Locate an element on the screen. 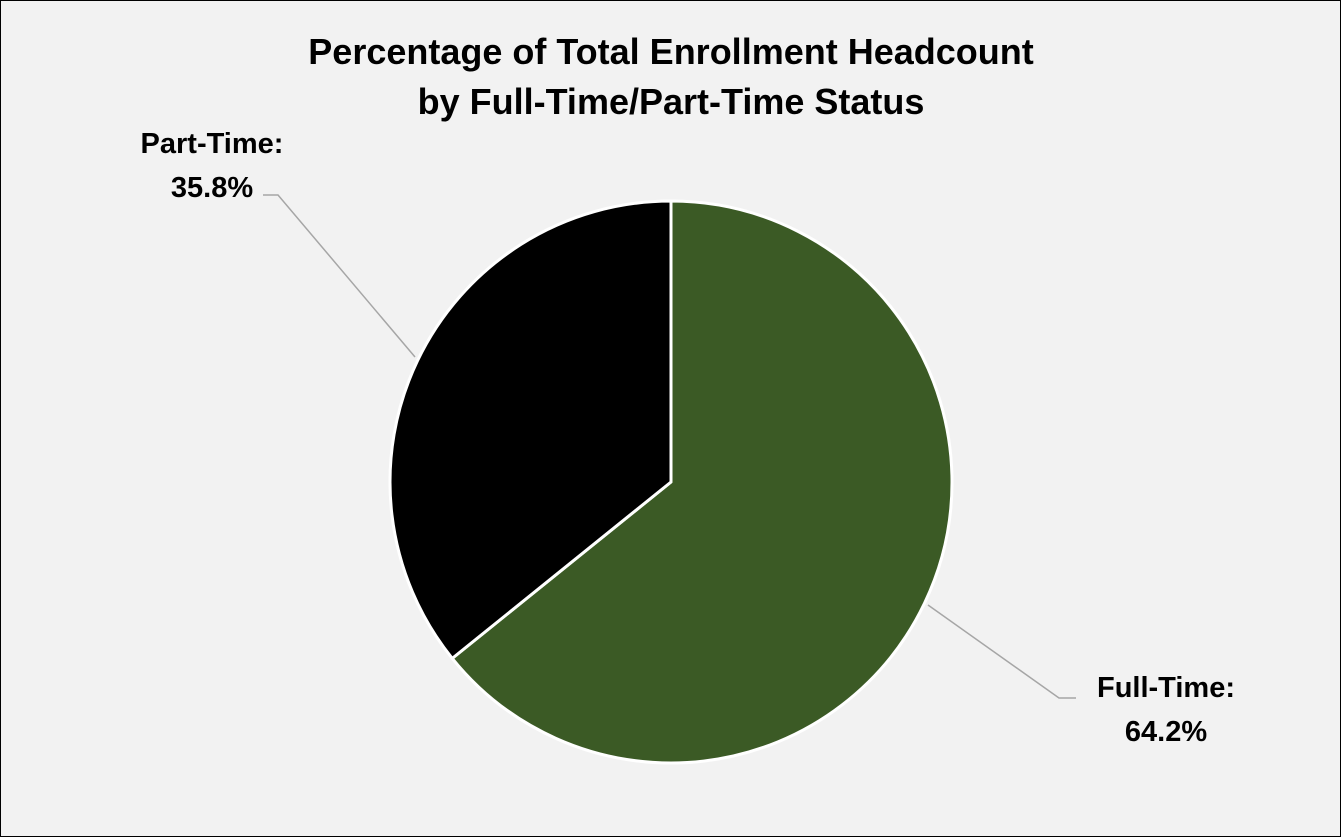 This screenshot has width=1341, height=837. part-time-label-value: 35.8% is located at coordinates (212, 188).